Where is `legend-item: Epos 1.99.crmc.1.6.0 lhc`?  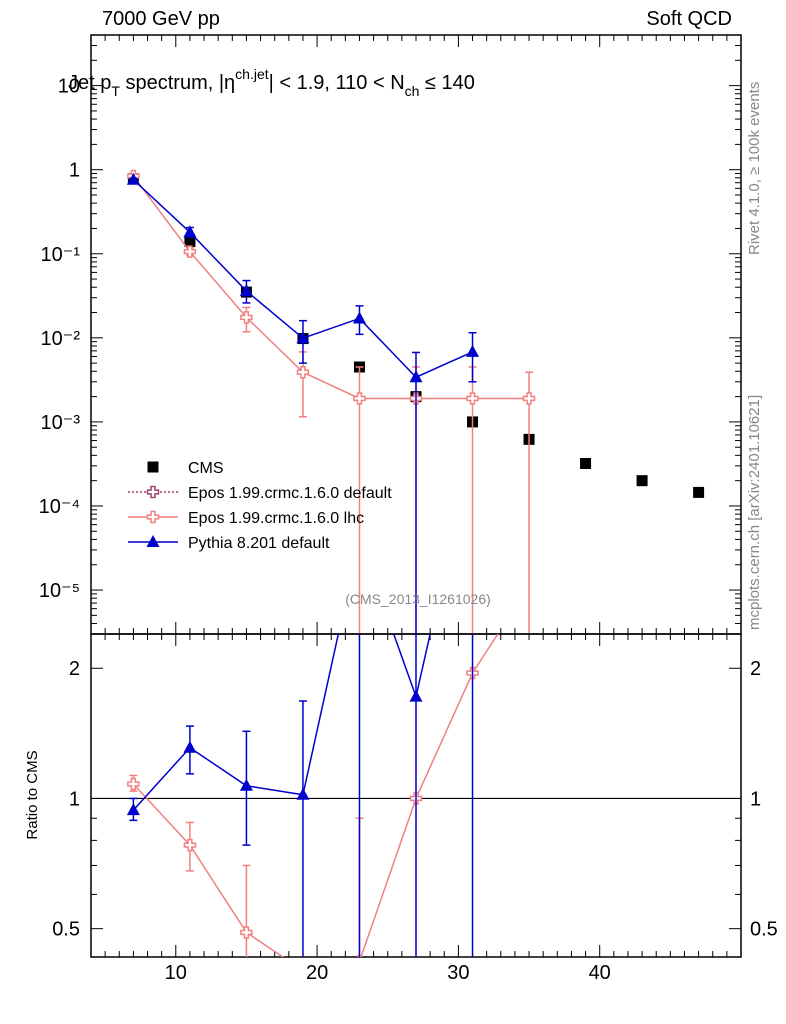
legend-item: Epos 1.99.crmc.1.6.0 lhc is located at coordinates (246, 518).